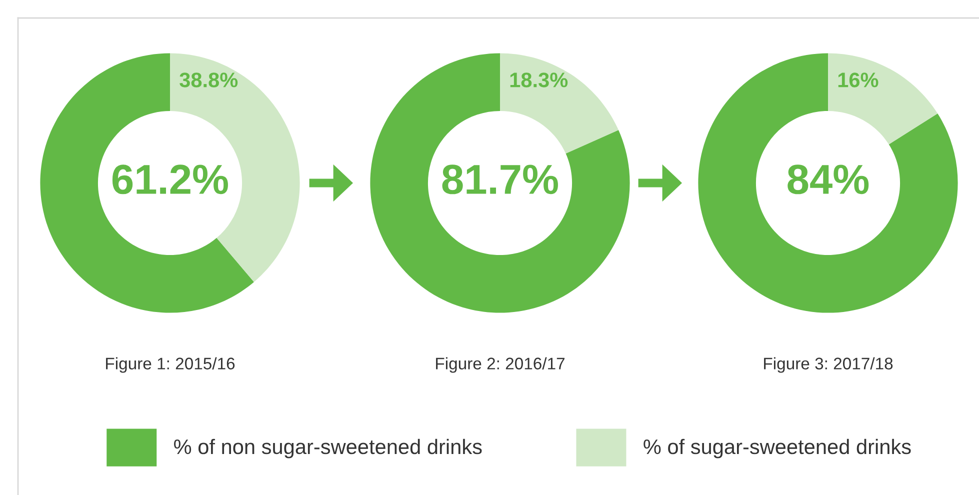 This screenshot has height=495, width=979. I want to click on data-label: 81.7%, so click(500, 179).